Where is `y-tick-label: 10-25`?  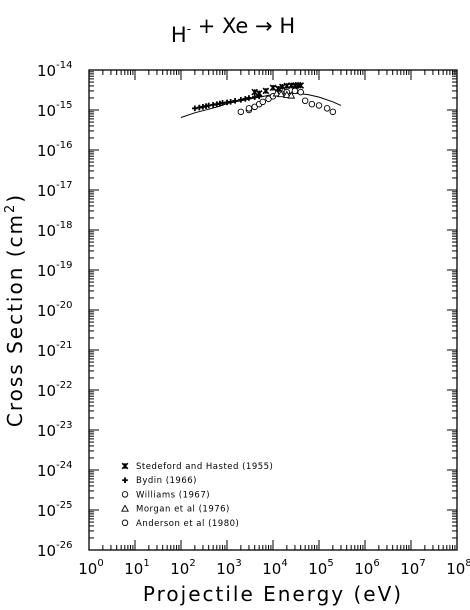 y-tick-label: 10-25 is located at coordinates (54, 510).